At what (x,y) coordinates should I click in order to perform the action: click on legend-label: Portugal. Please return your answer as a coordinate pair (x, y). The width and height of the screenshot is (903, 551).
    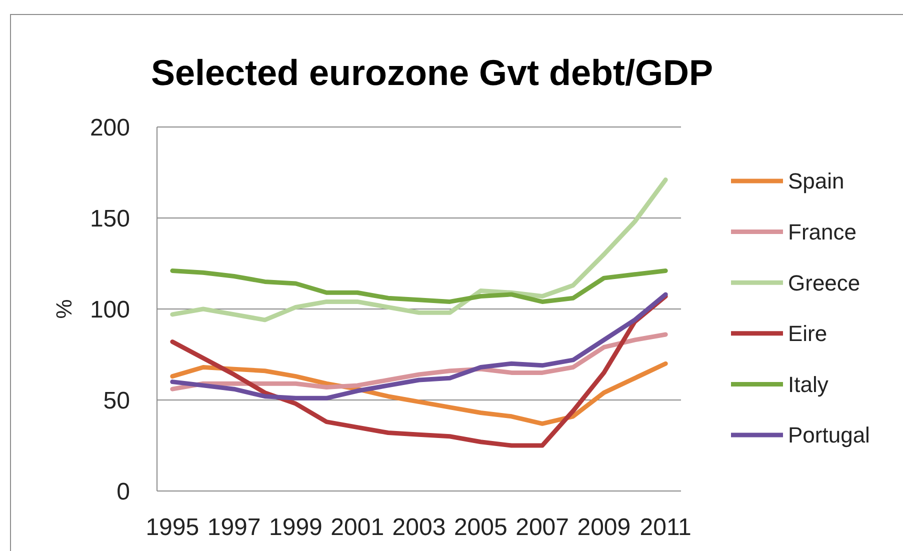
    Looking at the image, I should click on (829, 435).